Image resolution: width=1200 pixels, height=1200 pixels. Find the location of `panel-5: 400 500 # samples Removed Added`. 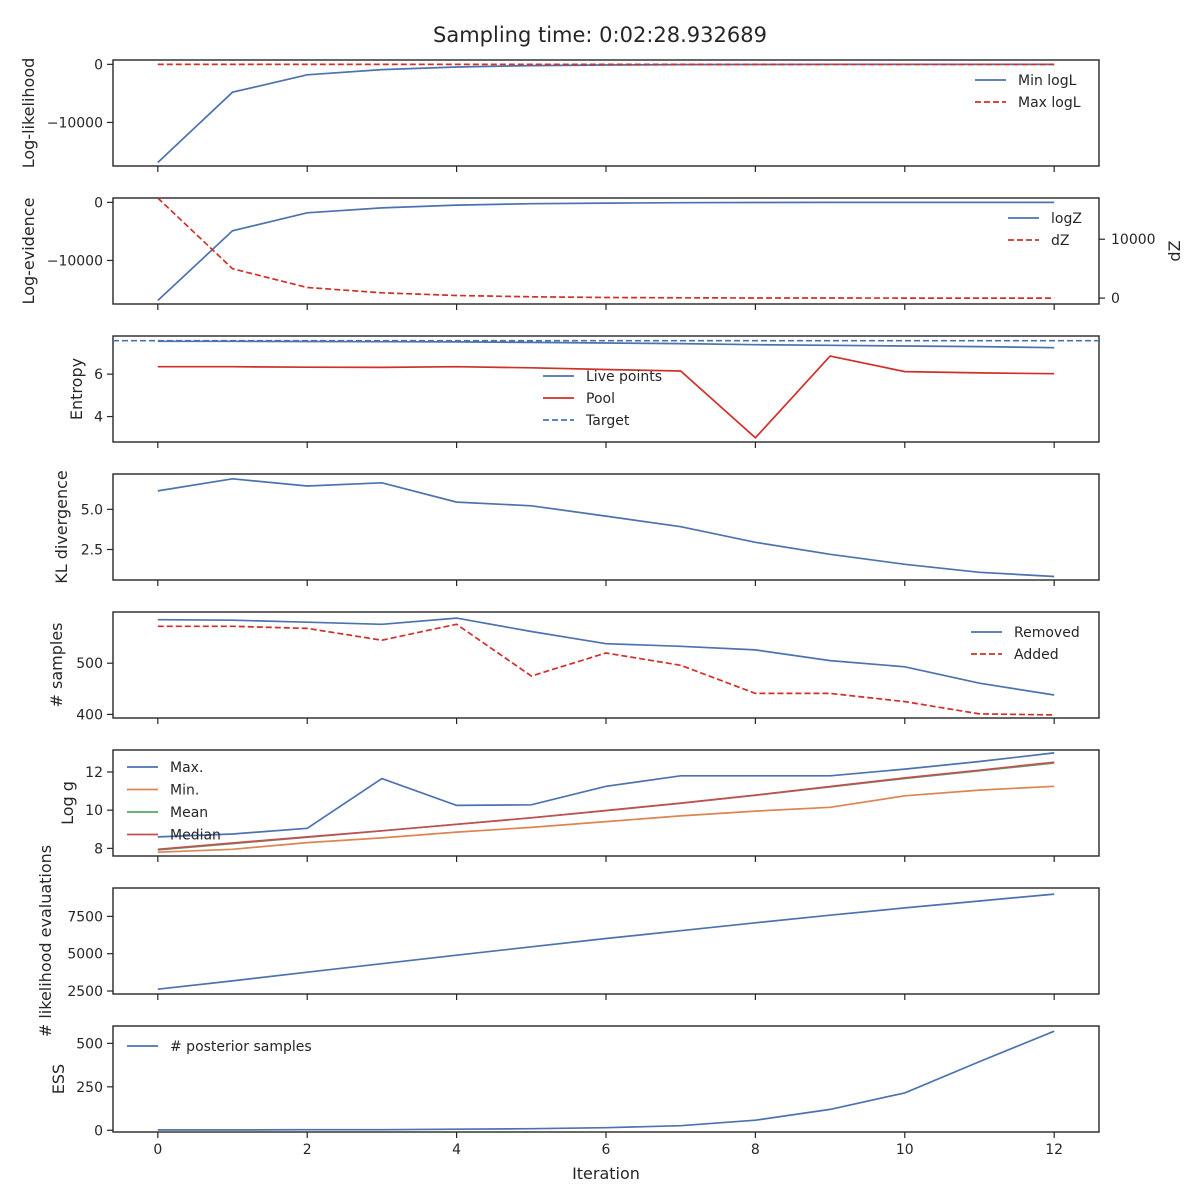

panel-5: 400 500 # samples Removed Added is located at coordinates (573, 667).